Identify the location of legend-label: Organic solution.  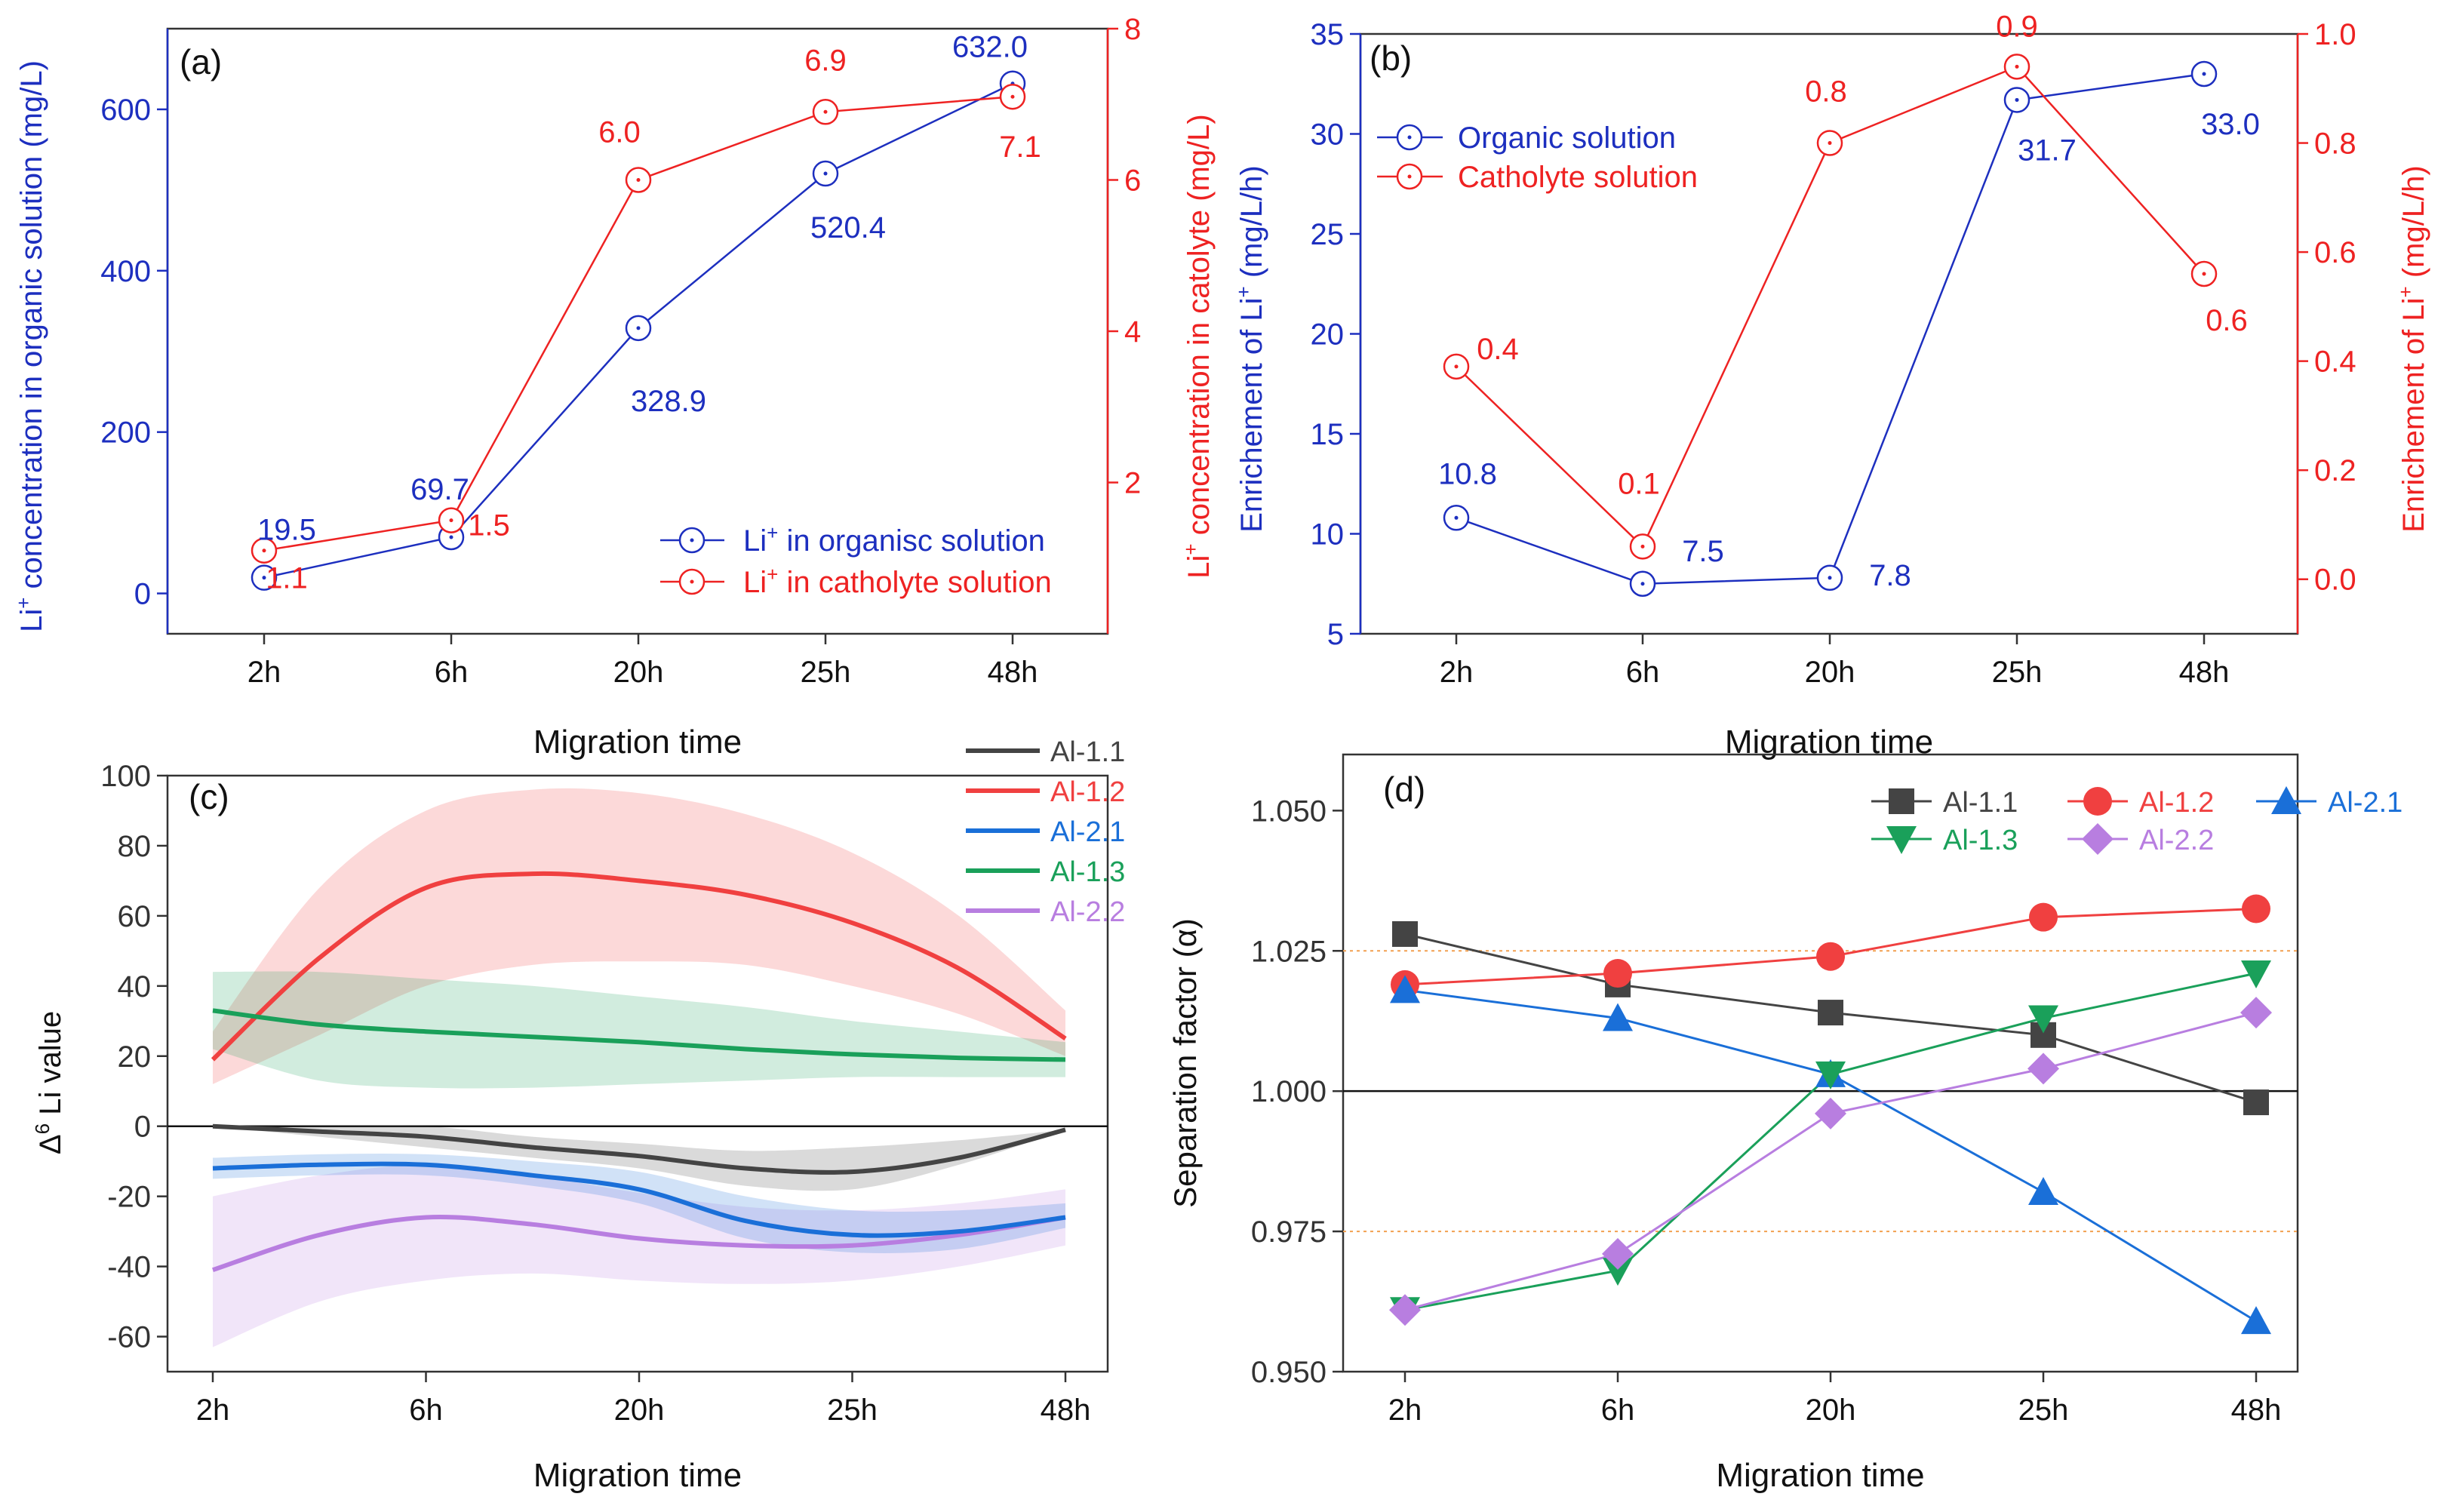
(1567, 138).